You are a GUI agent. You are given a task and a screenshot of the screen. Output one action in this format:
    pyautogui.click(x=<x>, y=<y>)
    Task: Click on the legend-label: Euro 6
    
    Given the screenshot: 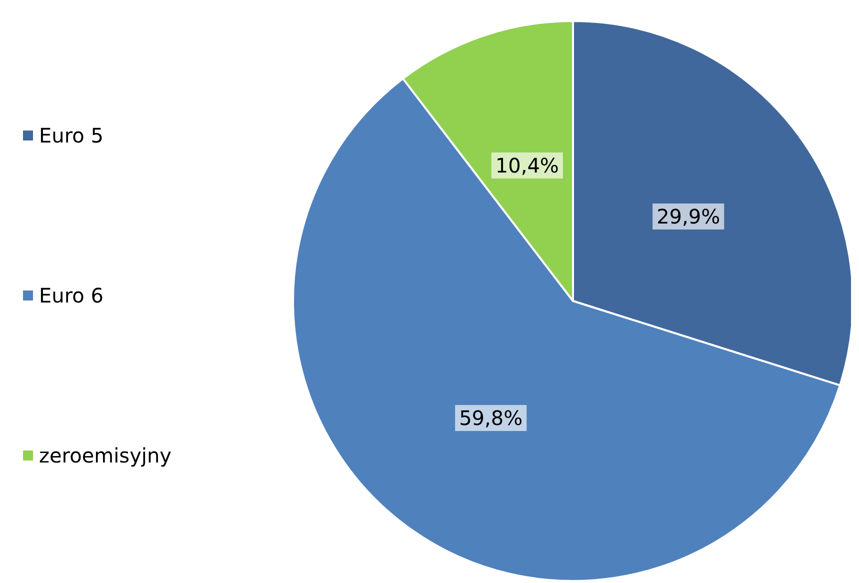 What is the action you would take?
    pyautogui.click(x=71, y=296)
    